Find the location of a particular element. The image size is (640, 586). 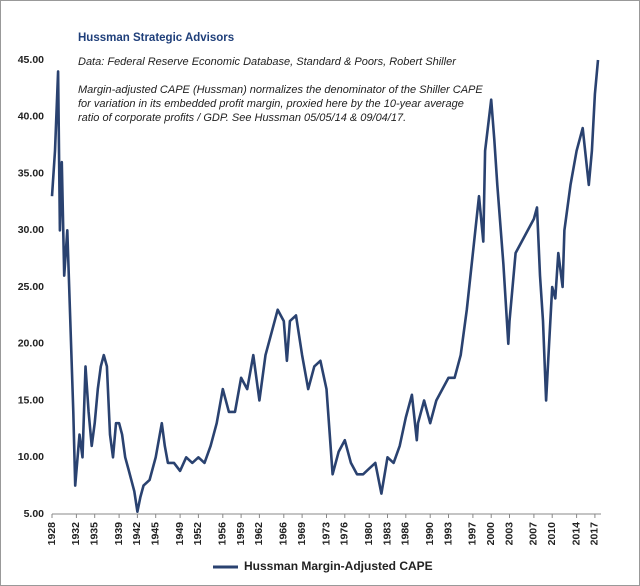

x-tick-label: 1956 is located at coordinates (223, 534).